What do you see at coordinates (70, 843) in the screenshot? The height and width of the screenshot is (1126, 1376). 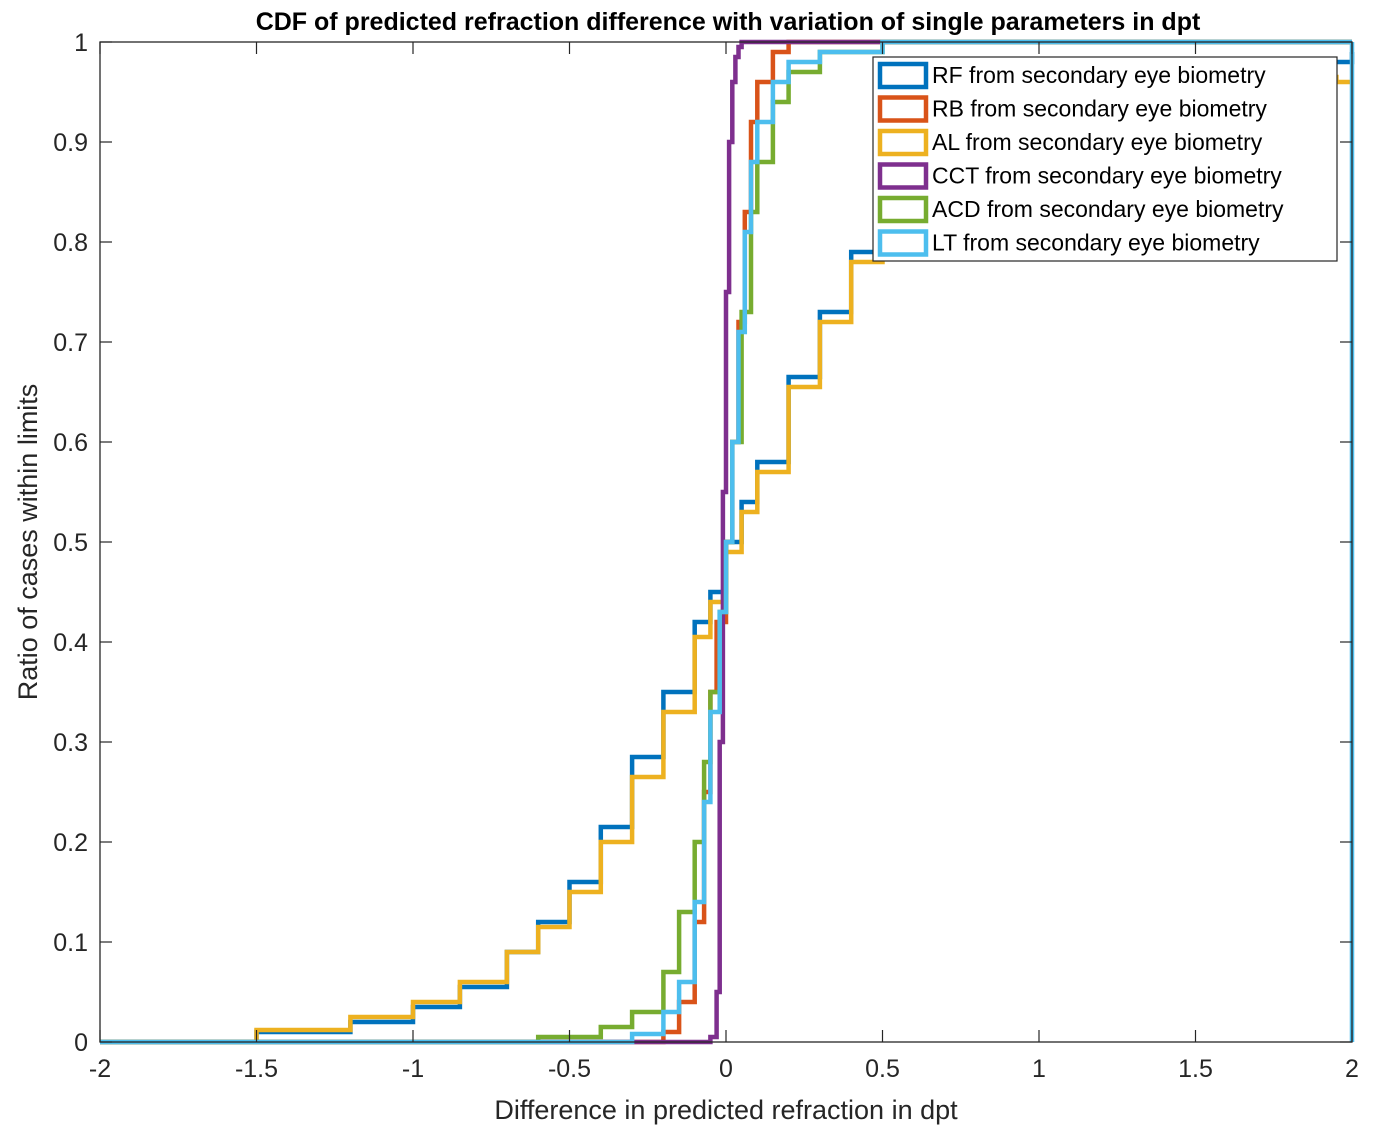 I see `y-tick-label: 0.2` at bounding box center [70, 843].